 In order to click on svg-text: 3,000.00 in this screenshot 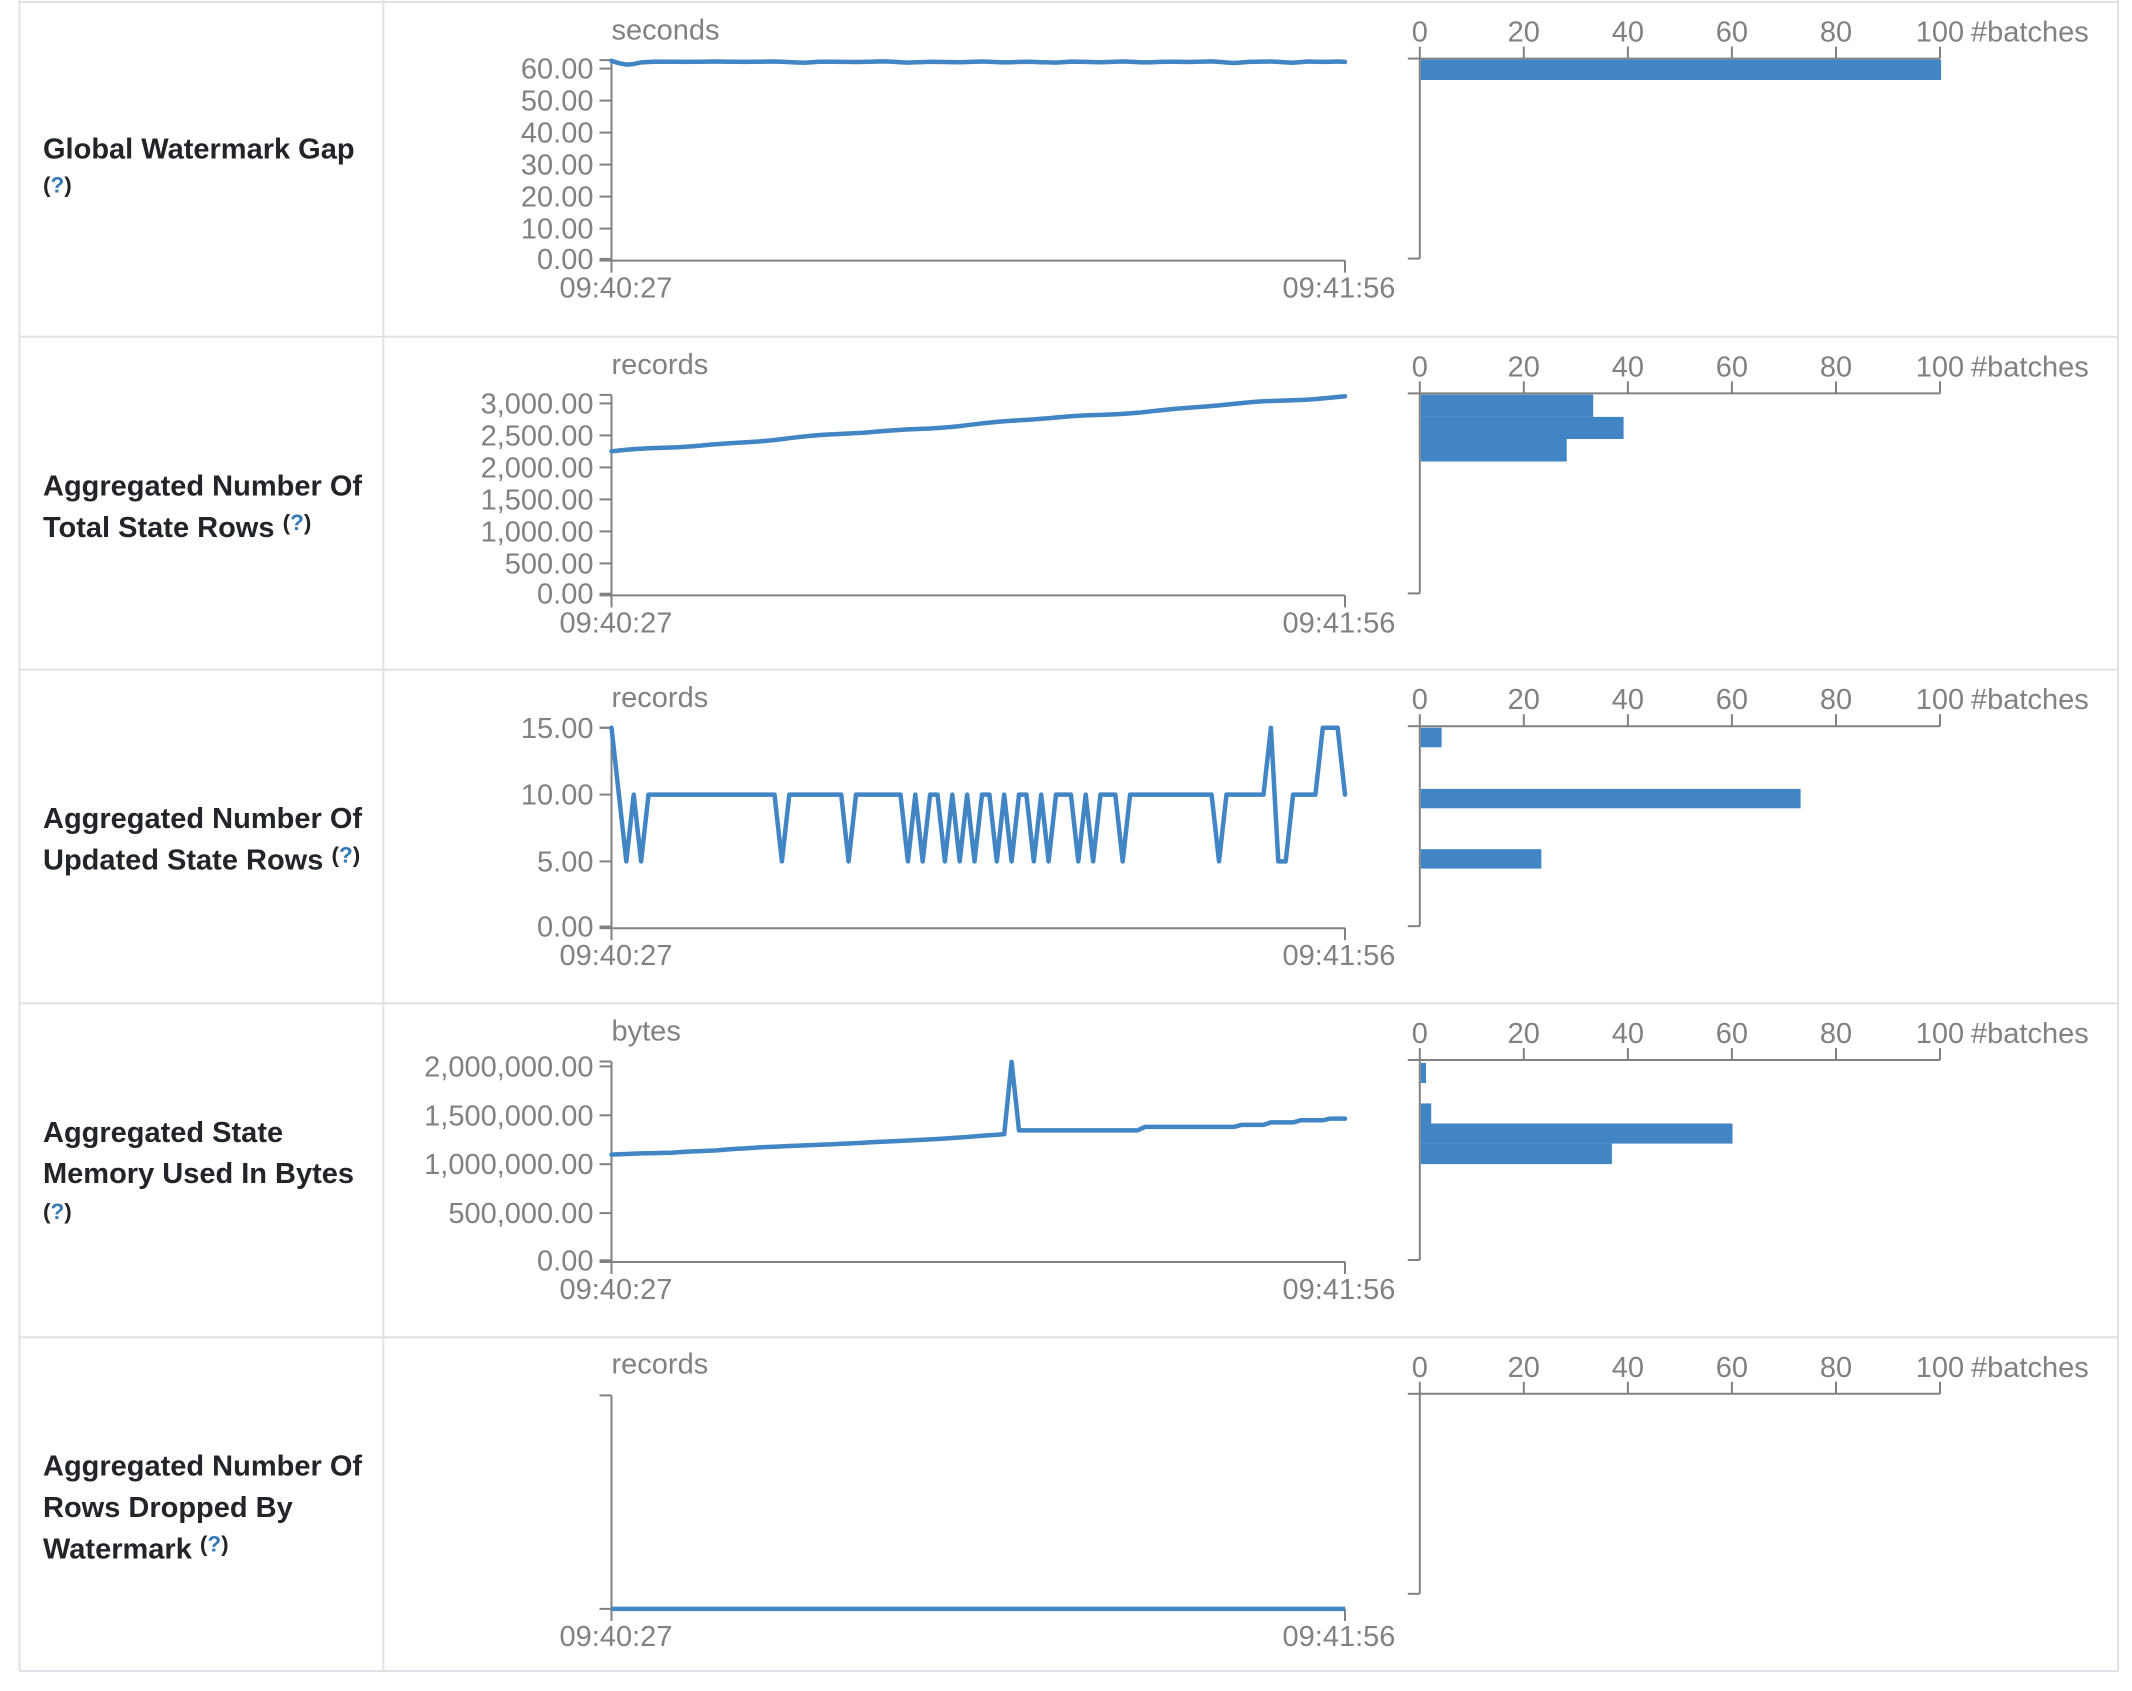, I will do `click(537, 404)`.